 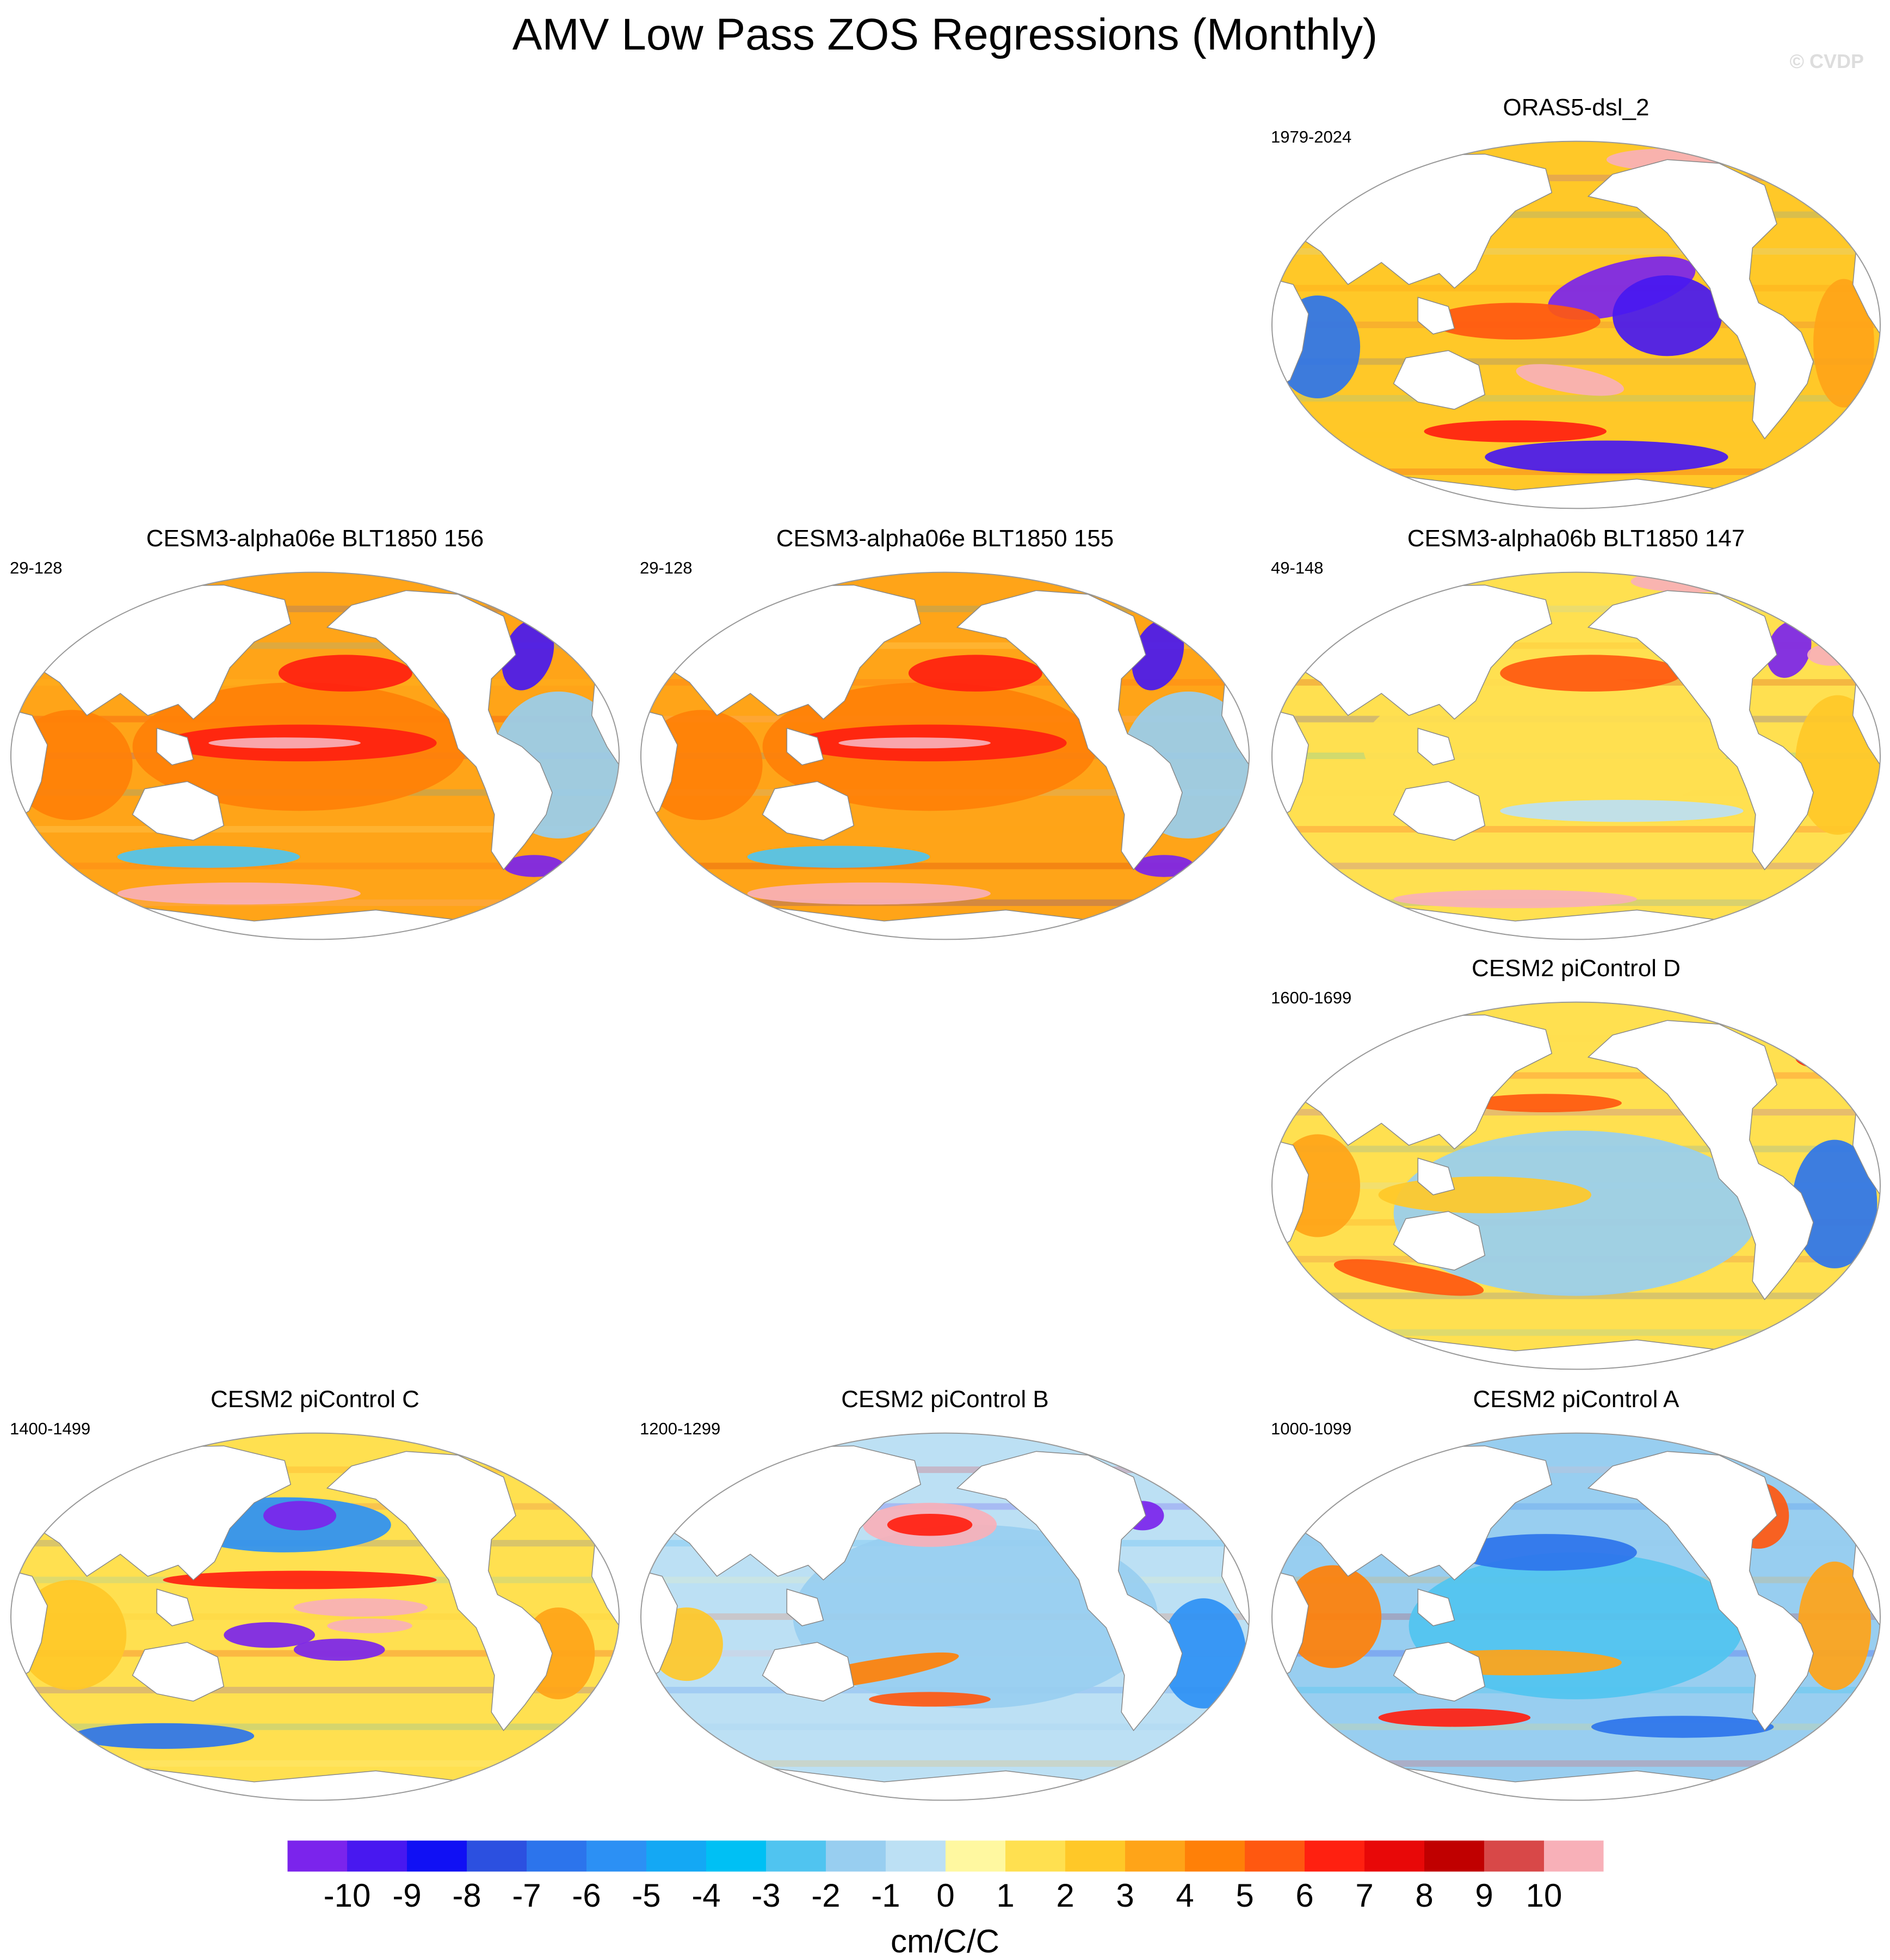 What do you see at coordinates (1311, 997) in the screenshot?
I see `panel-years: 1600-1699` at bounding box center [1311, 997].